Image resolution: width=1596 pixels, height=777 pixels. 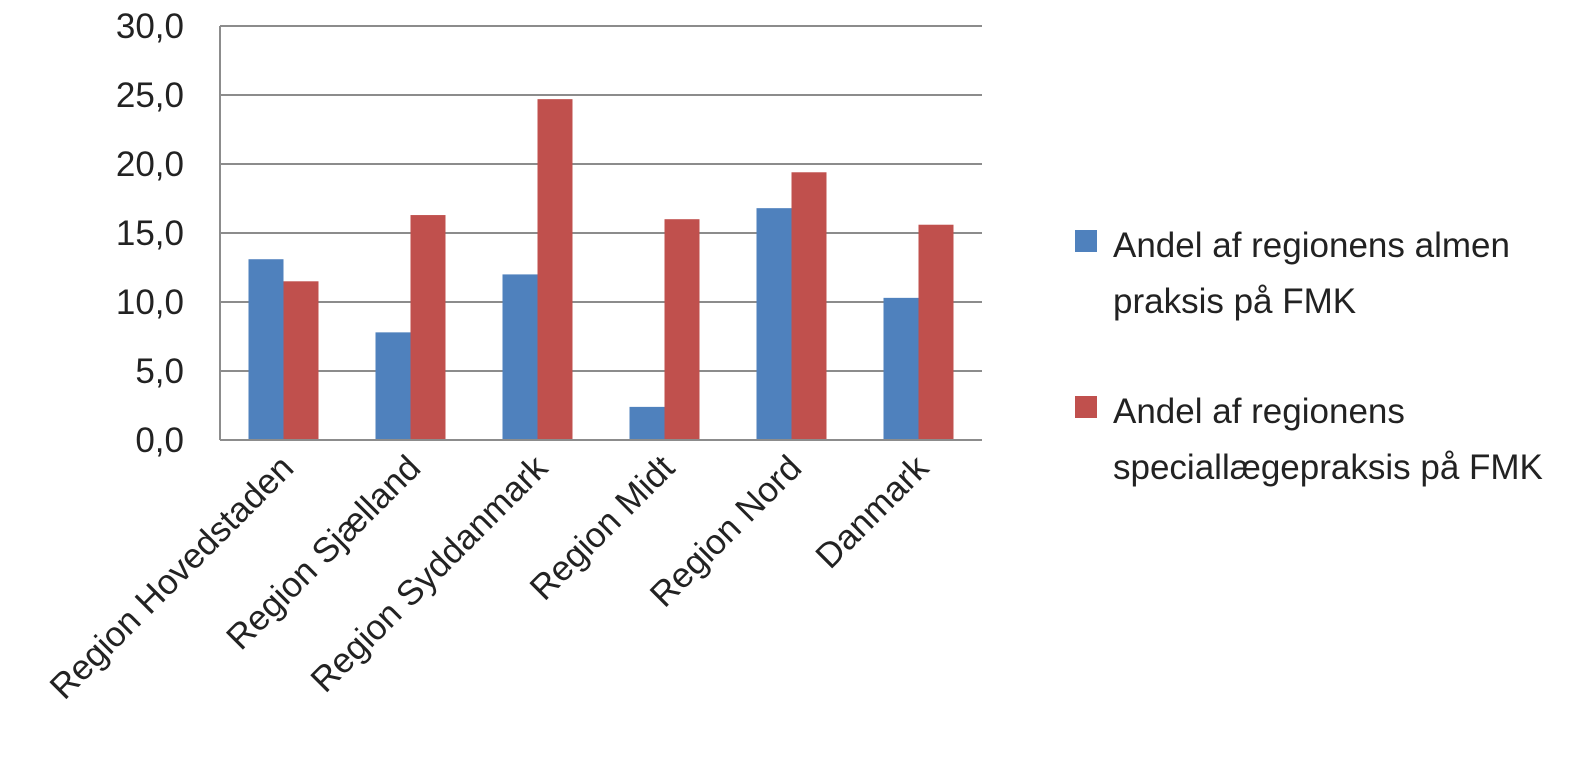 I want to click on legend-swatch-blue, so click(x=1086, y=241).